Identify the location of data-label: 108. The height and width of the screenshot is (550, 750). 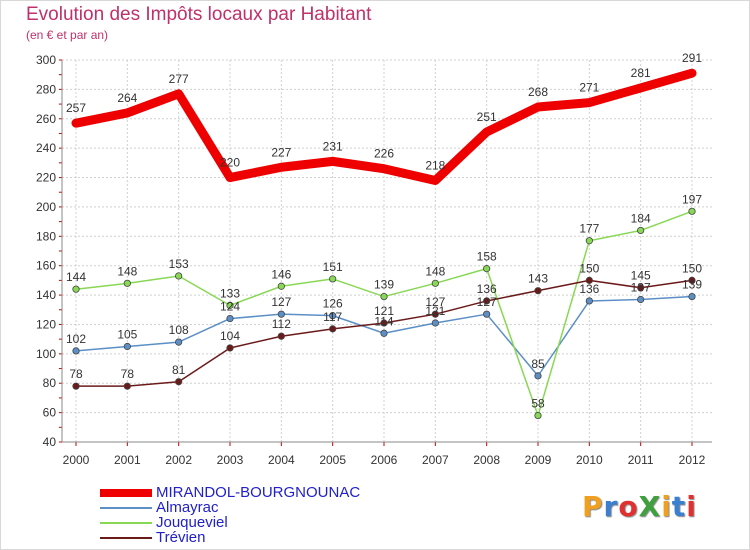
(179, 330).